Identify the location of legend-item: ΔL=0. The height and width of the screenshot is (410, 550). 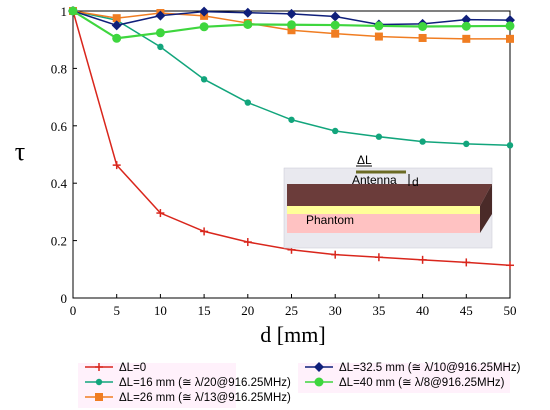
(115, 368).